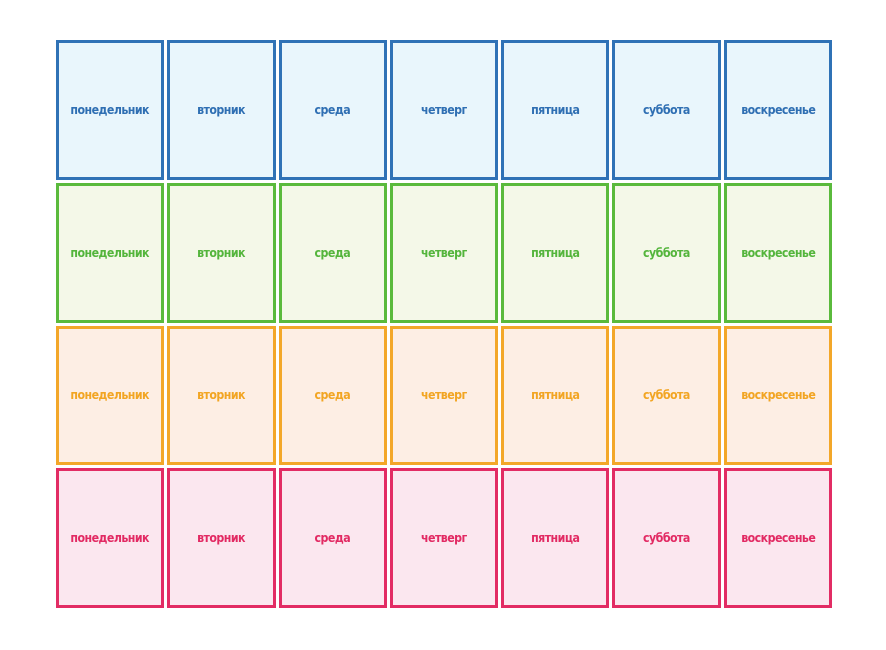 The image size is (886, 650). I want to click on day-card-green: вторник, so click(221, 252).